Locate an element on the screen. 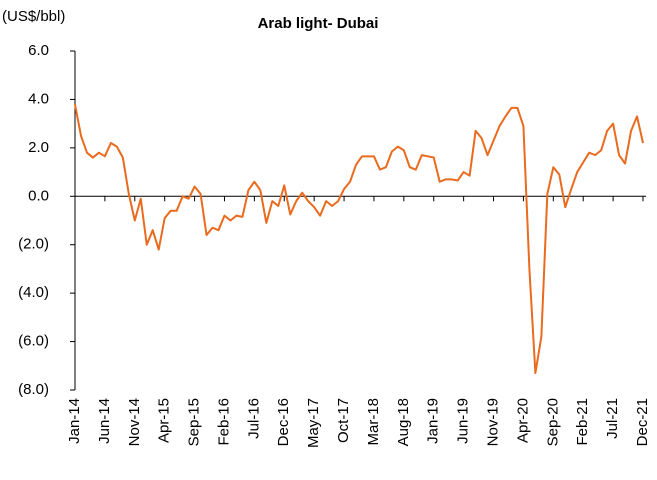 The height and width of the screenshot is (480, 657). x-tick-label: Jul-16 is located at coordinates (253, 418).